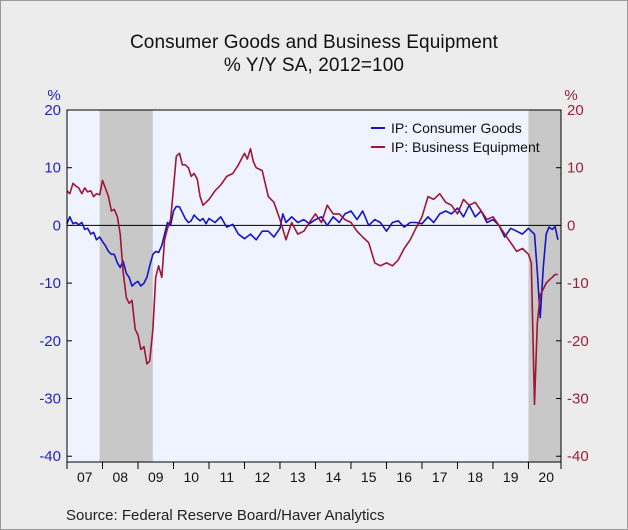 The width and height of the screenshot is (628, 530). What do you see at coordinates (578, 341) in the screenshot?
I see `right-tick-label: -20` at bounding box center [578, 341].